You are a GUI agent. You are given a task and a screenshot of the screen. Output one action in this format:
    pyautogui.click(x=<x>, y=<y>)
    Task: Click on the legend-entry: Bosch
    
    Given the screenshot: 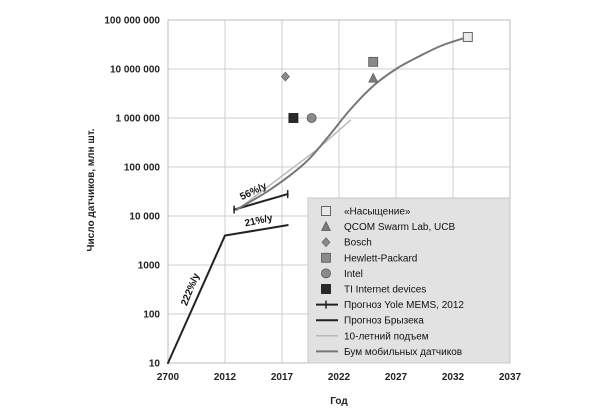 What is the action you would take?
    pyautogui.click(x=358, y=243)
    